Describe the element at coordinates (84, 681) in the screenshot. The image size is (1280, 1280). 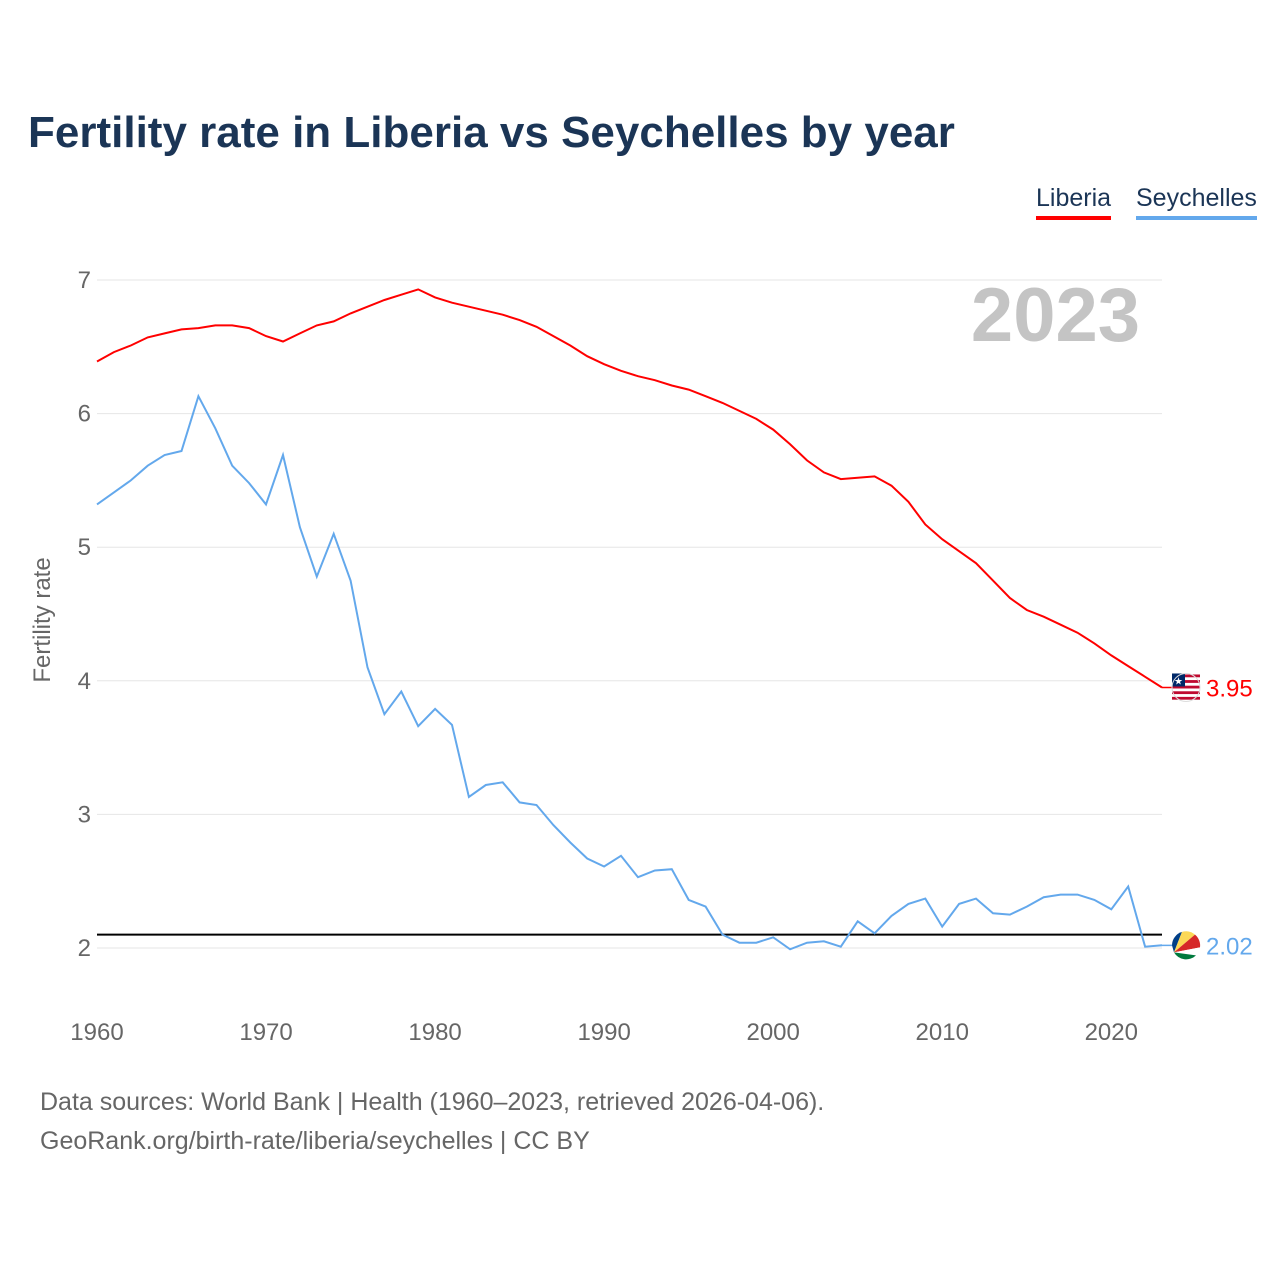
I see `y-tick-label: 4` at that location.